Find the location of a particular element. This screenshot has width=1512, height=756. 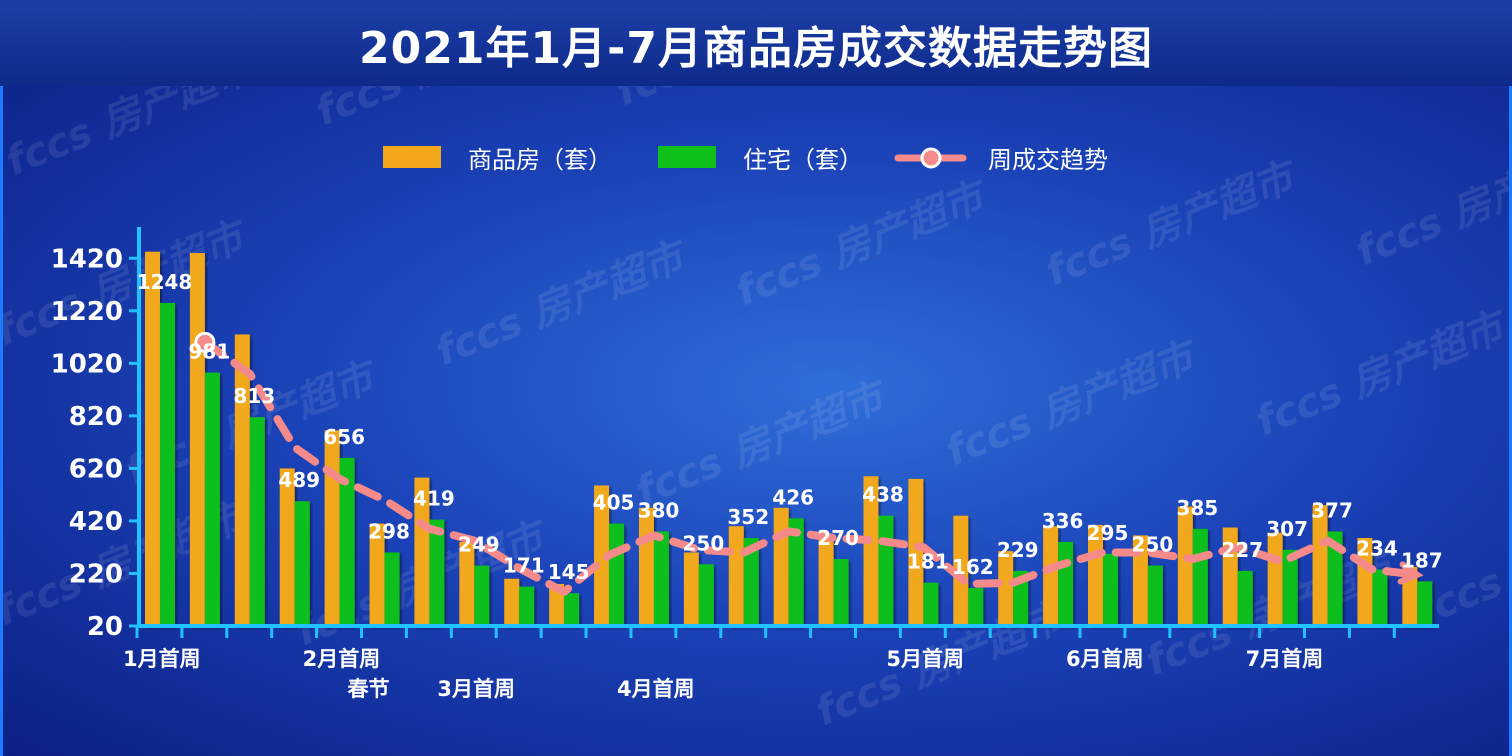

data-label: 419 is located at coordinates (434, 499).